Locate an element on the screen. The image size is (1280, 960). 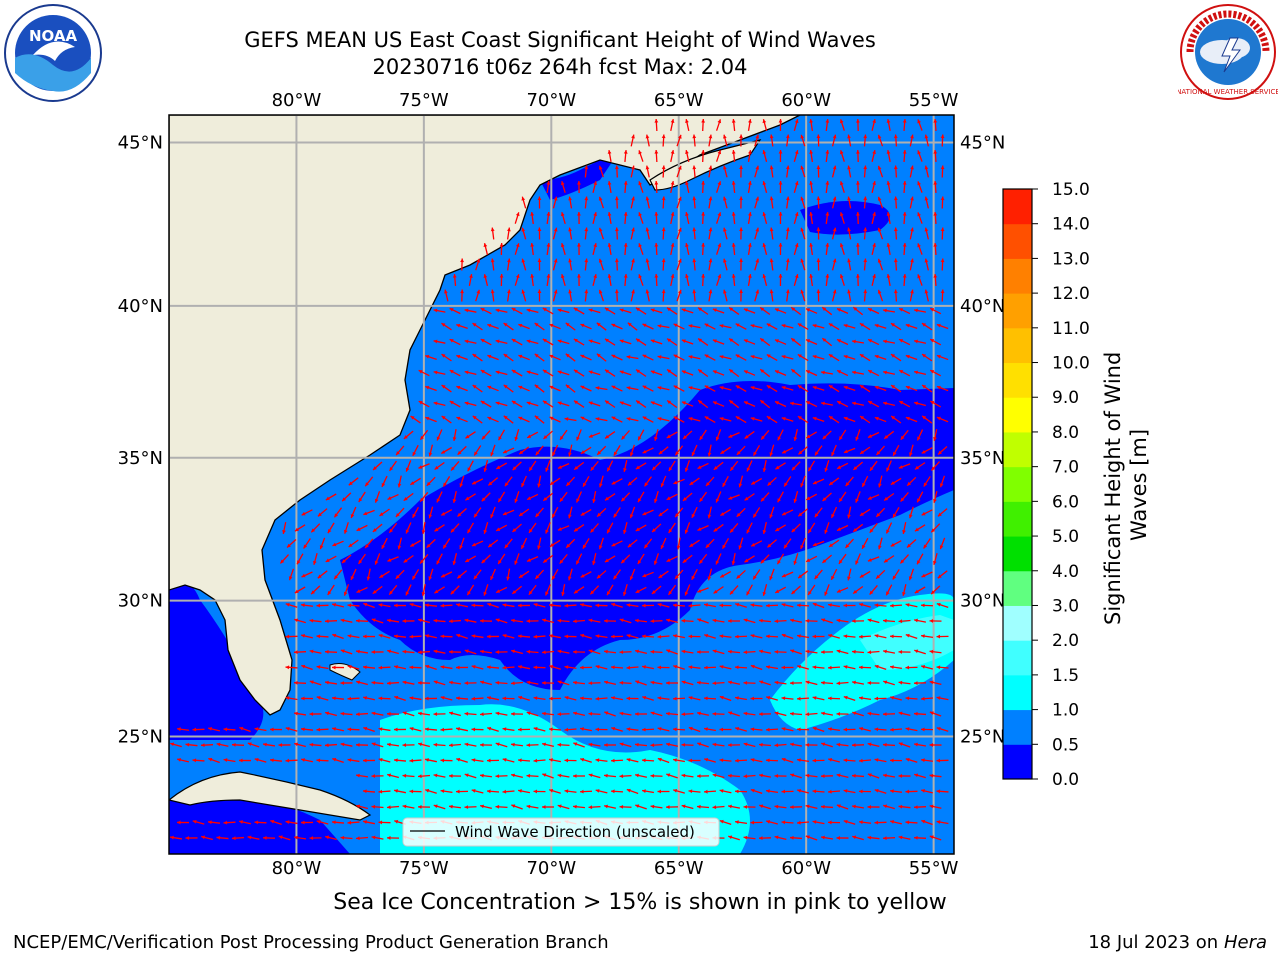
colorbar-tick-label: 15.0 is located at coordinates (1071, 190).